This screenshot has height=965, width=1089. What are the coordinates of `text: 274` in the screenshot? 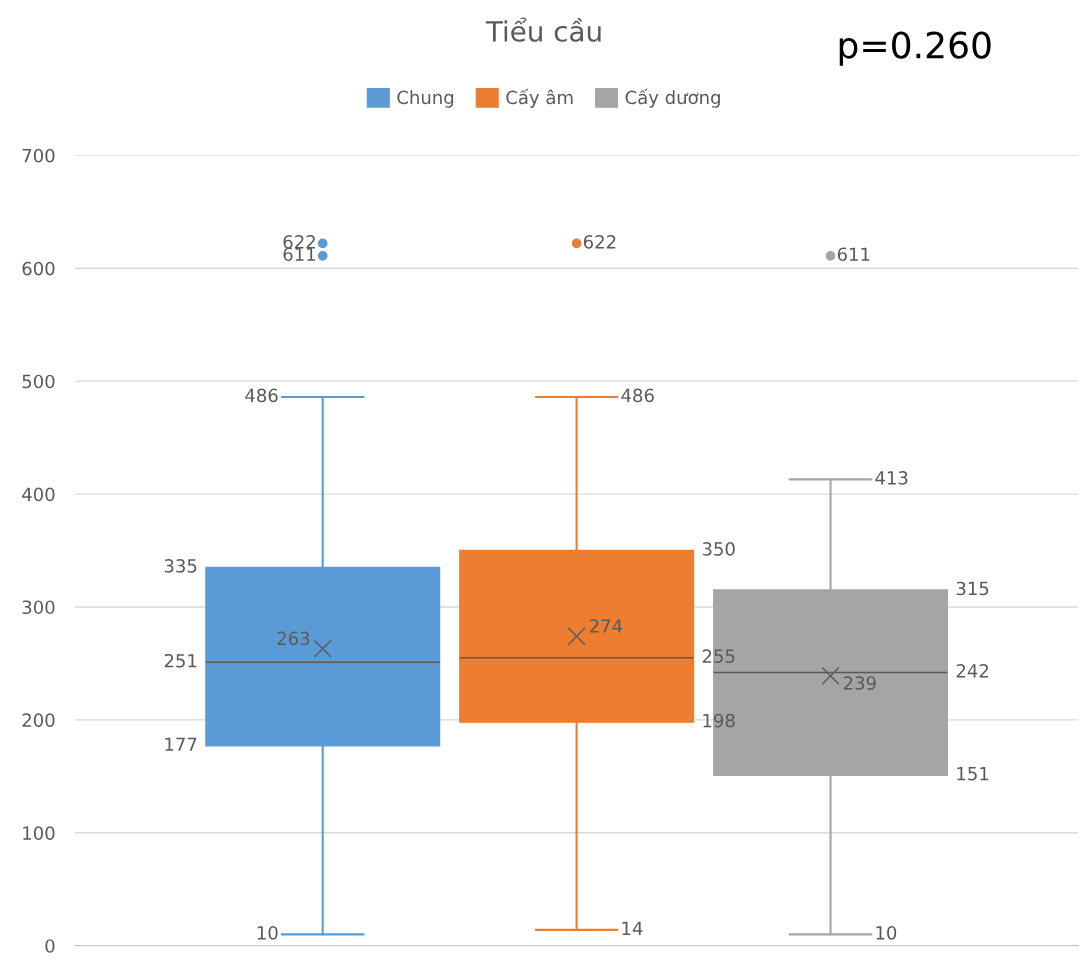 It's located at (606, 626).